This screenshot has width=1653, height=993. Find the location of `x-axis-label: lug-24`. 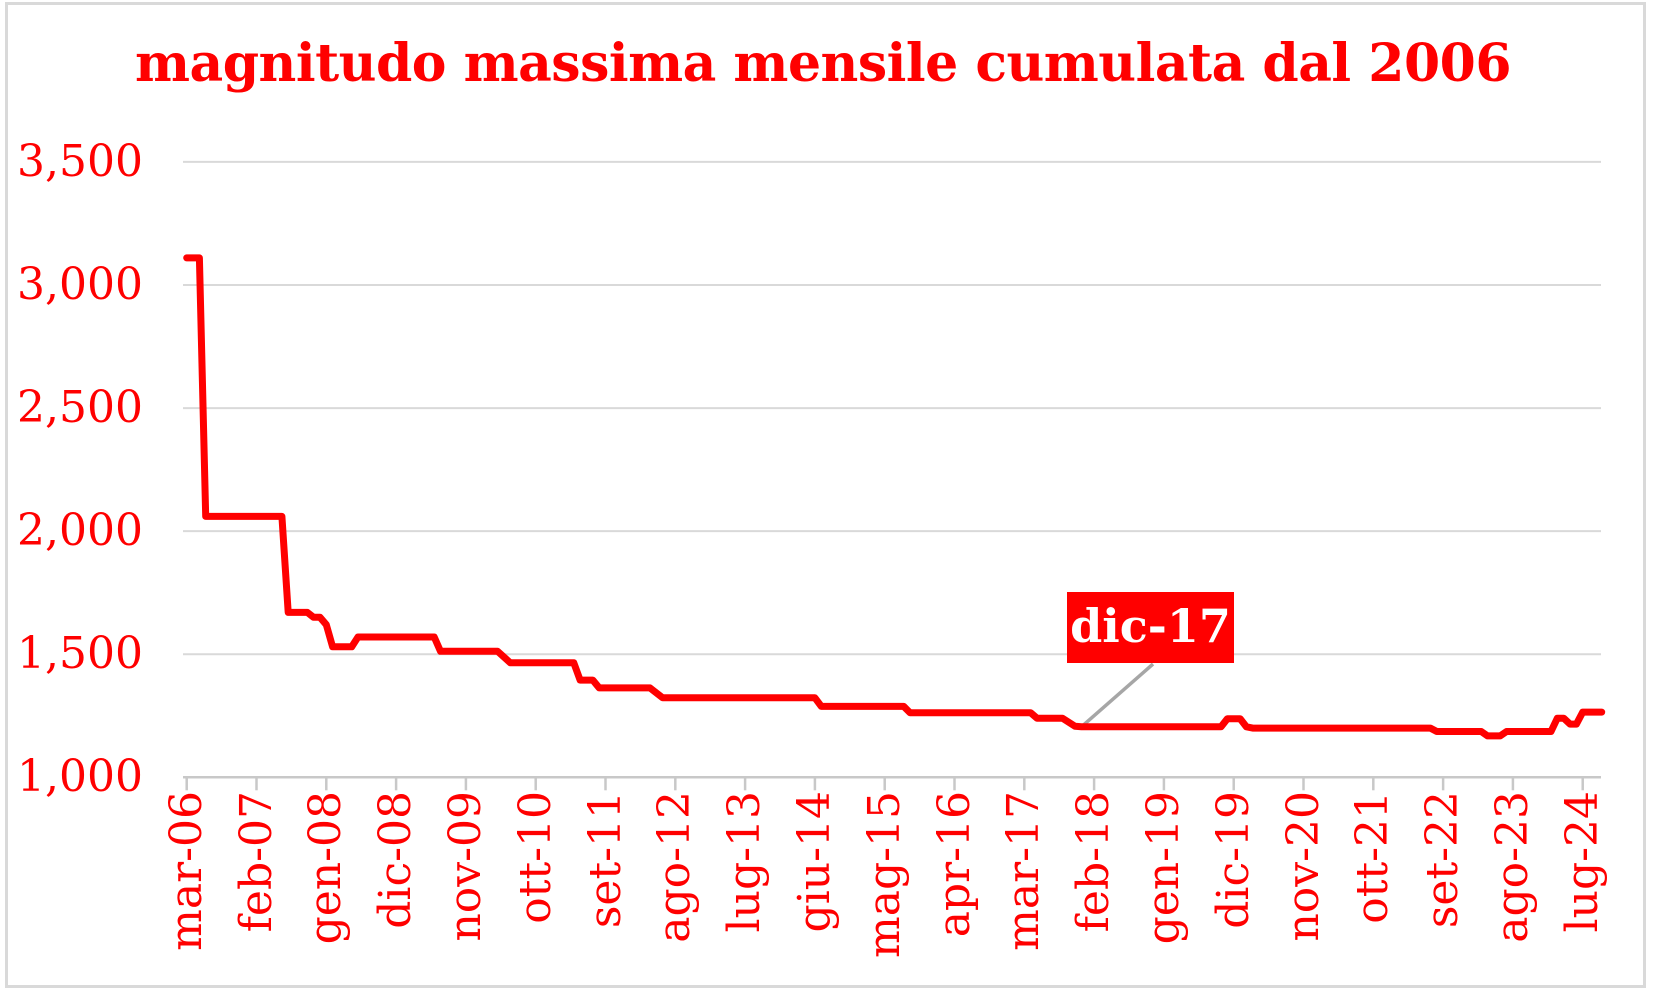

x-axis-label: lug-24 is located at coordinates (1582, 862).